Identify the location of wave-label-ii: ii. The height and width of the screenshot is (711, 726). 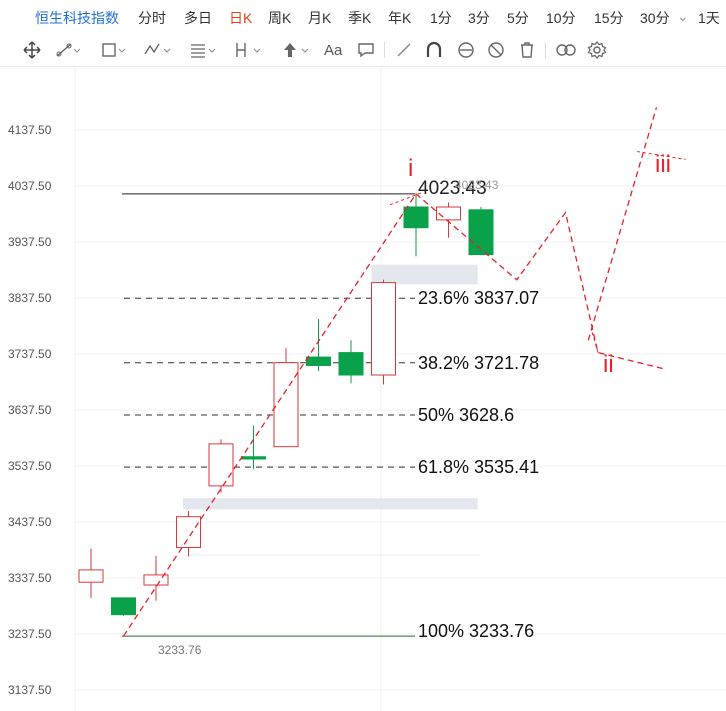
(608, 364).